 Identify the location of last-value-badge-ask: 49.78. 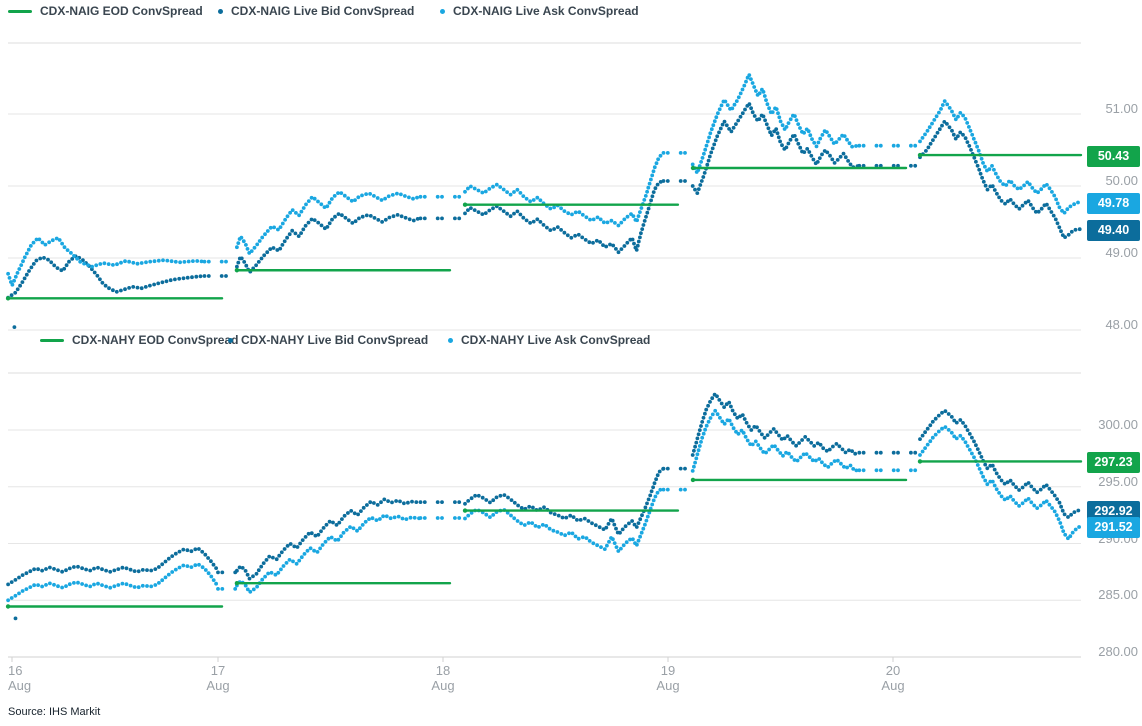
(1113, 203).